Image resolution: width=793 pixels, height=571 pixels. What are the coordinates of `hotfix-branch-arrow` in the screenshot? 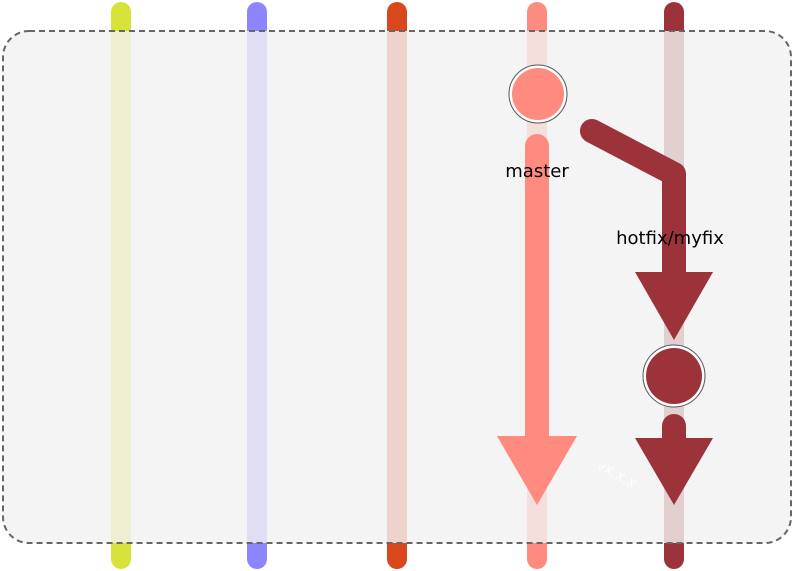 It's located at (646, 229).